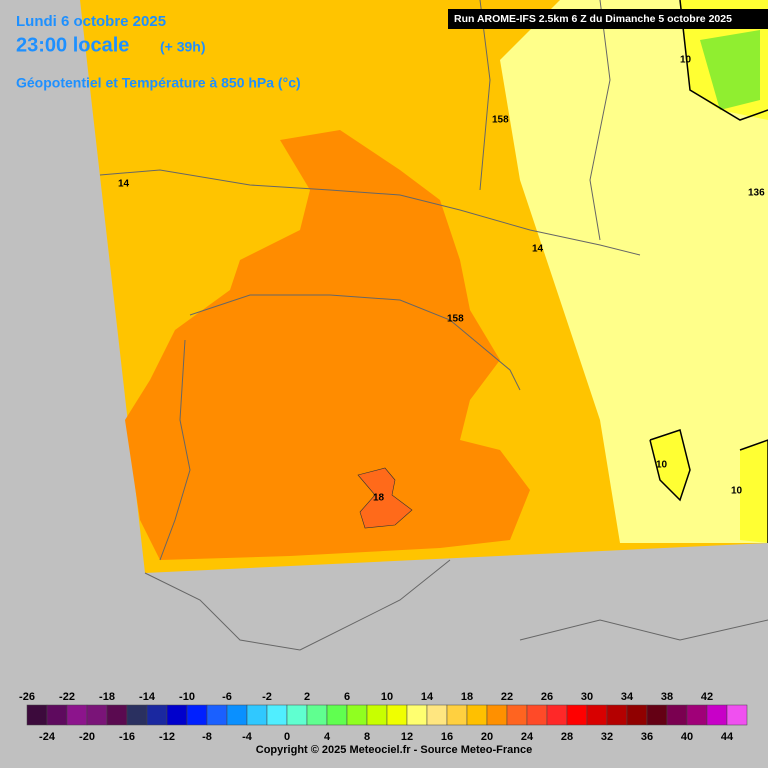  Describe the element at coordinates (127, 737) in the screenshot. I see `legend-label: -16` at that location.